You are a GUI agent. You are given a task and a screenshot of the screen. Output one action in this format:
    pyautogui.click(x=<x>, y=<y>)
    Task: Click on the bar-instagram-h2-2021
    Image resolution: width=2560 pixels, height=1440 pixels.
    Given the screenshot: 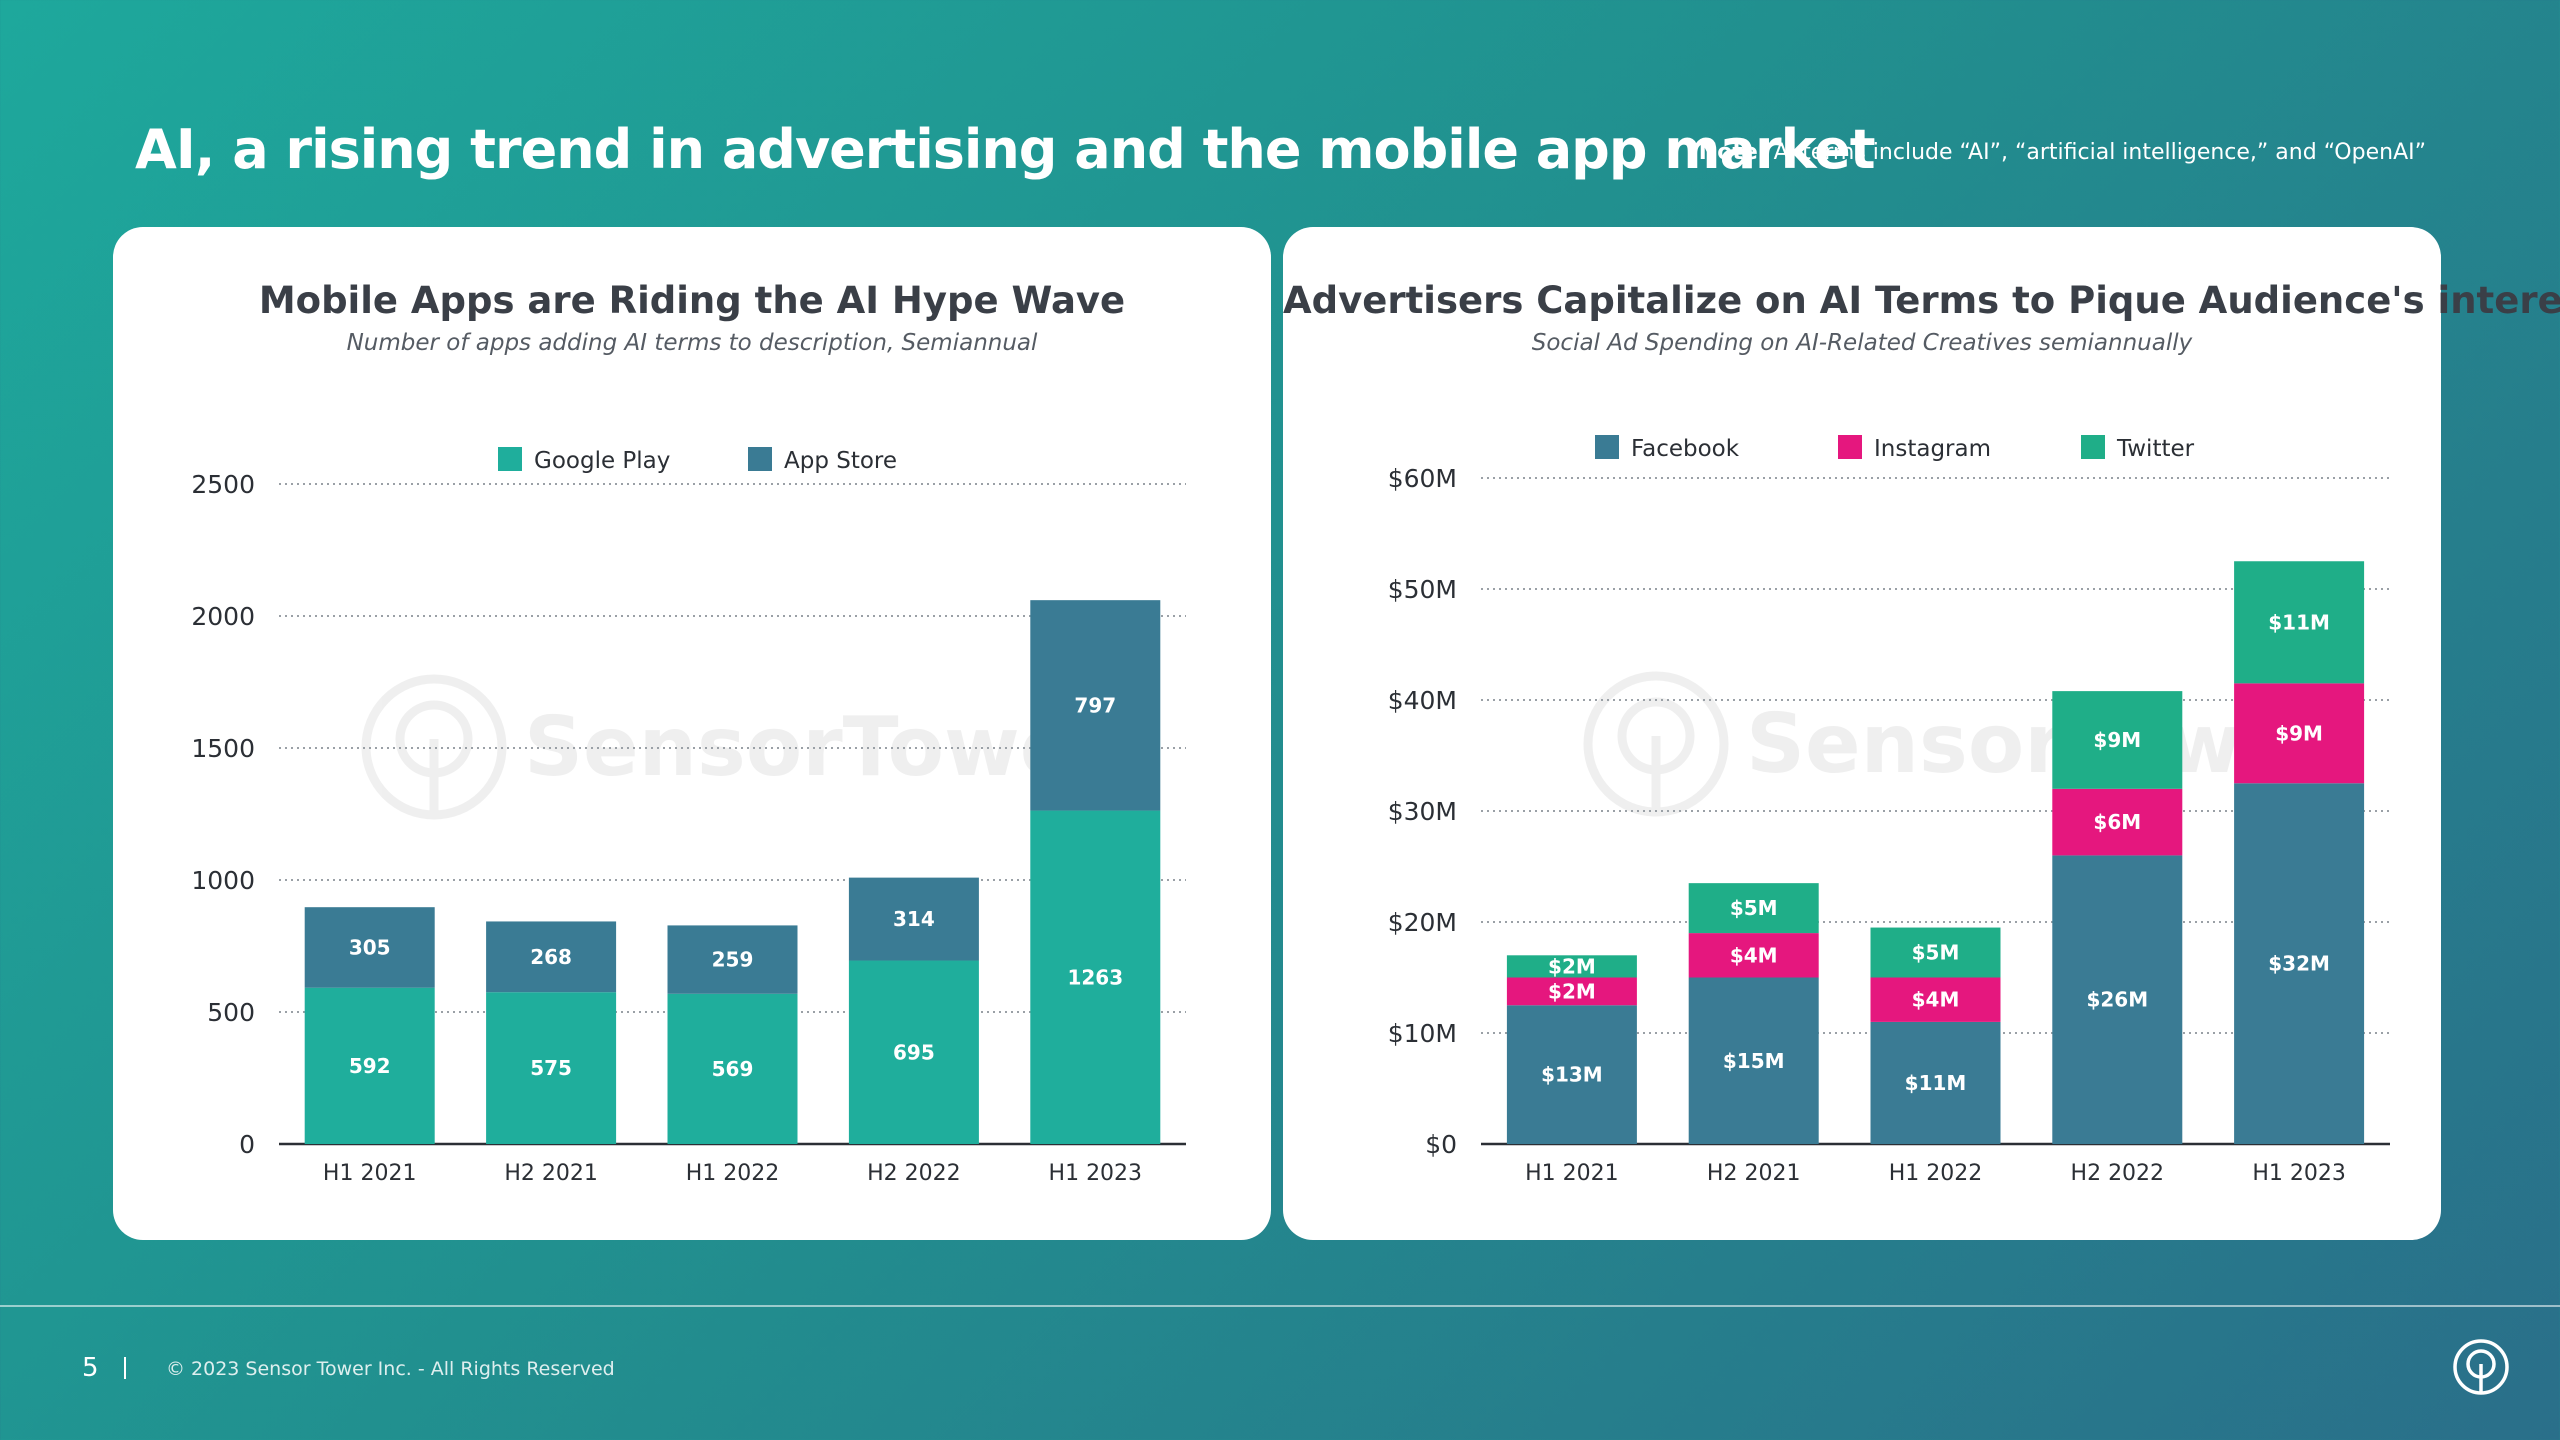 What is the action you would take?
    pyautogui.click(x=1753, y=955)
    